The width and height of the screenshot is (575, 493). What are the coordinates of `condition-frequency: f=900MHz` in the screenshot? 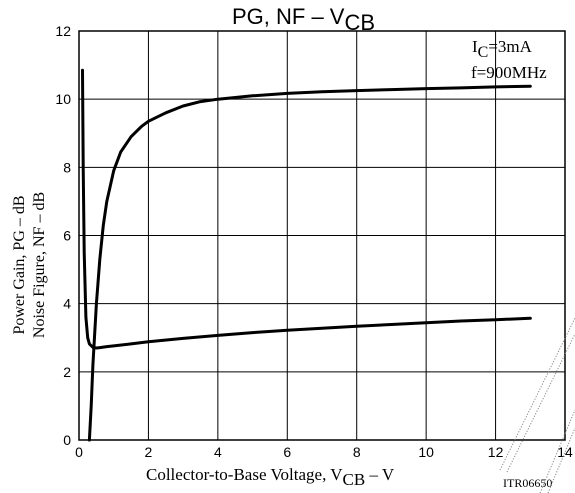 It's located at (509, 72).